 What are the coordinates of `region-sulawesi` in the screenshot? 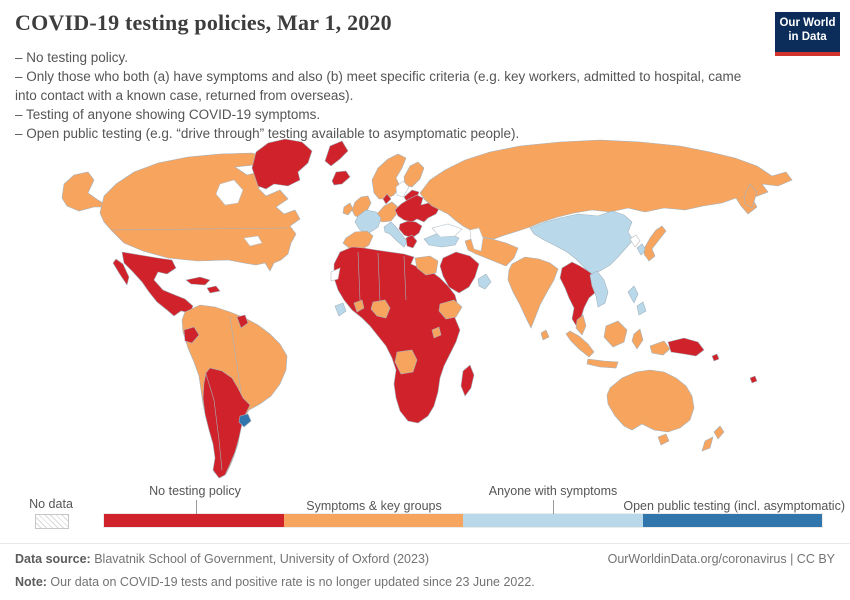 It's located at (637, 339).